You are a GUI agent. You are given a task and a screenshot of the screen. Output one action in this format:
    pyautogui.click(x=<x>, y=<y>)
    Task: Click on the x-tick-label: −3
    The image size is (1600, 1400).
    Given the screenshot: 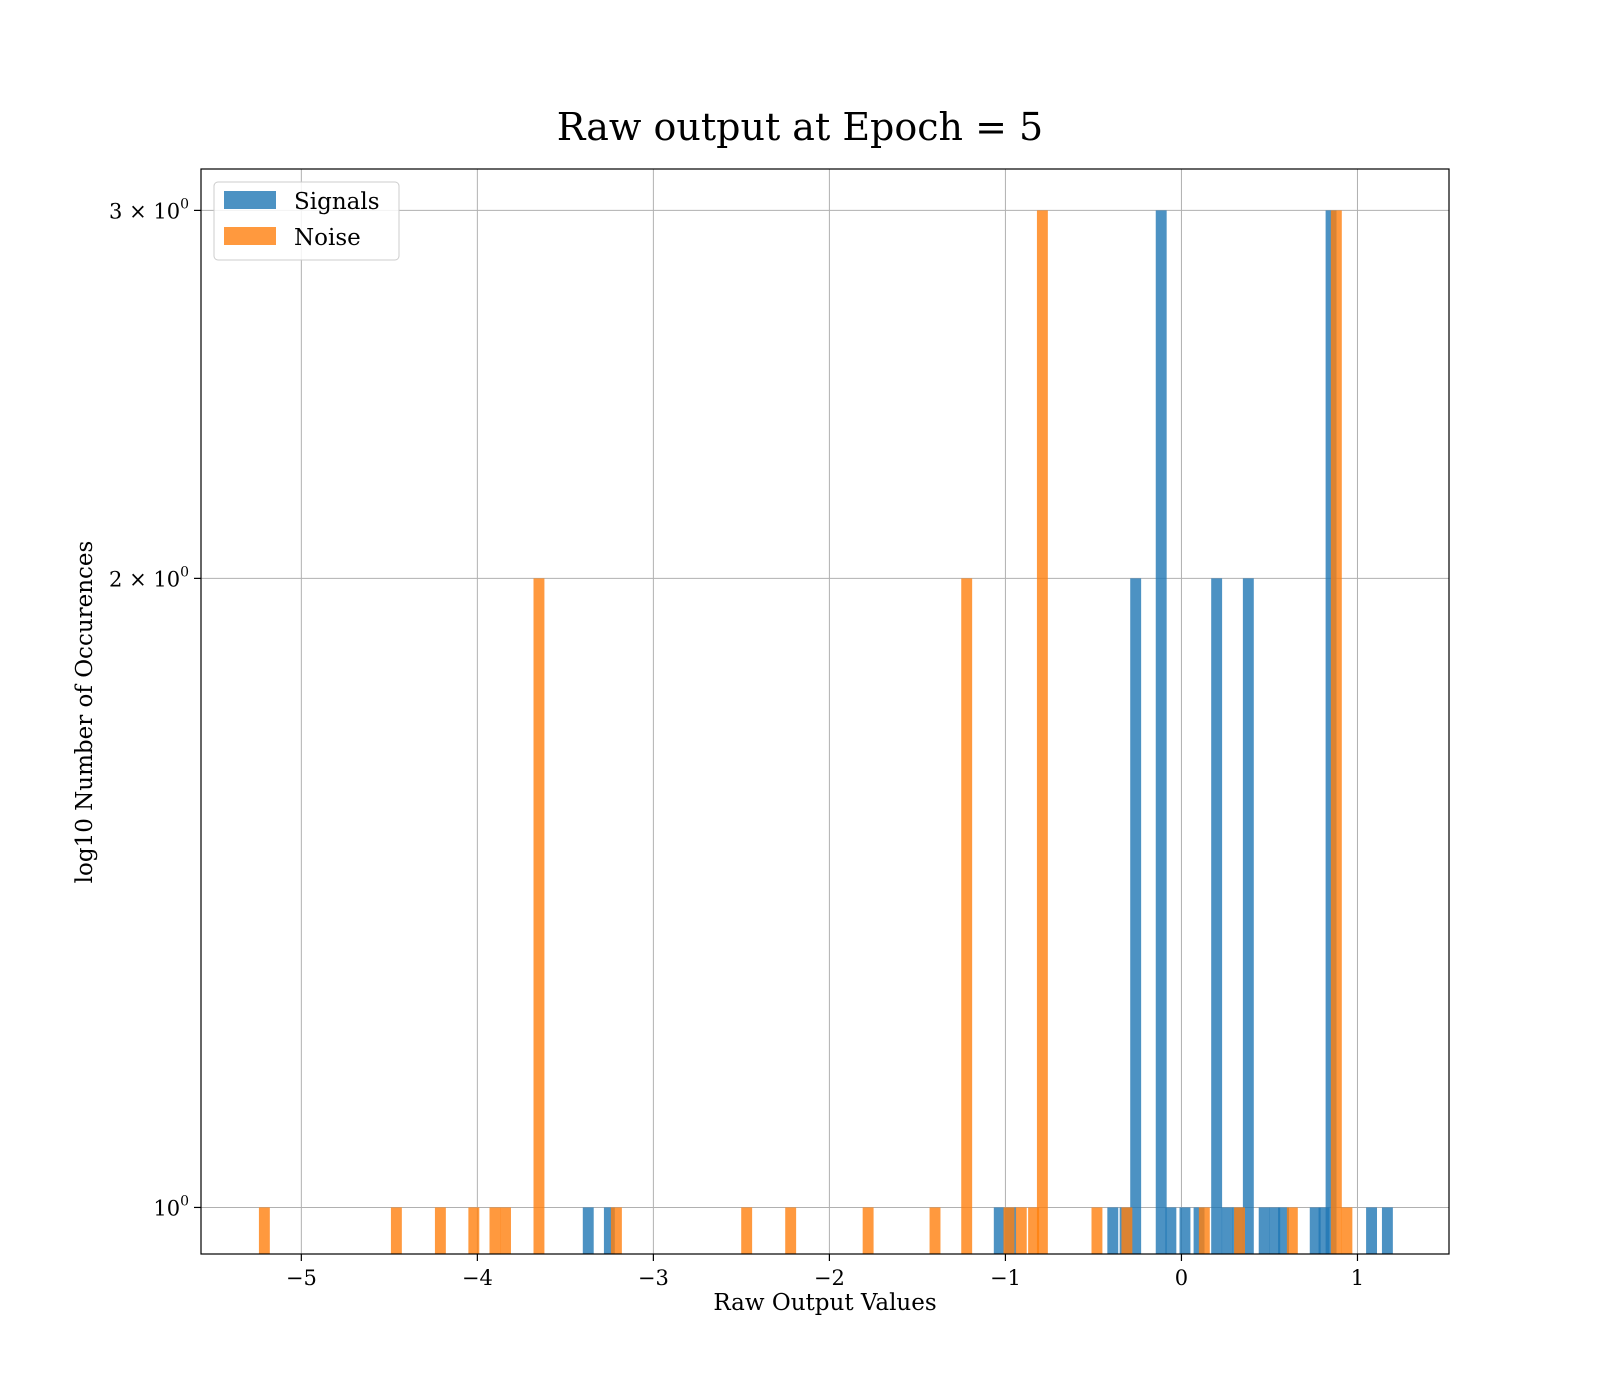 What is the action you would take?
    pyautogui.click(x=653, y=1278)
    